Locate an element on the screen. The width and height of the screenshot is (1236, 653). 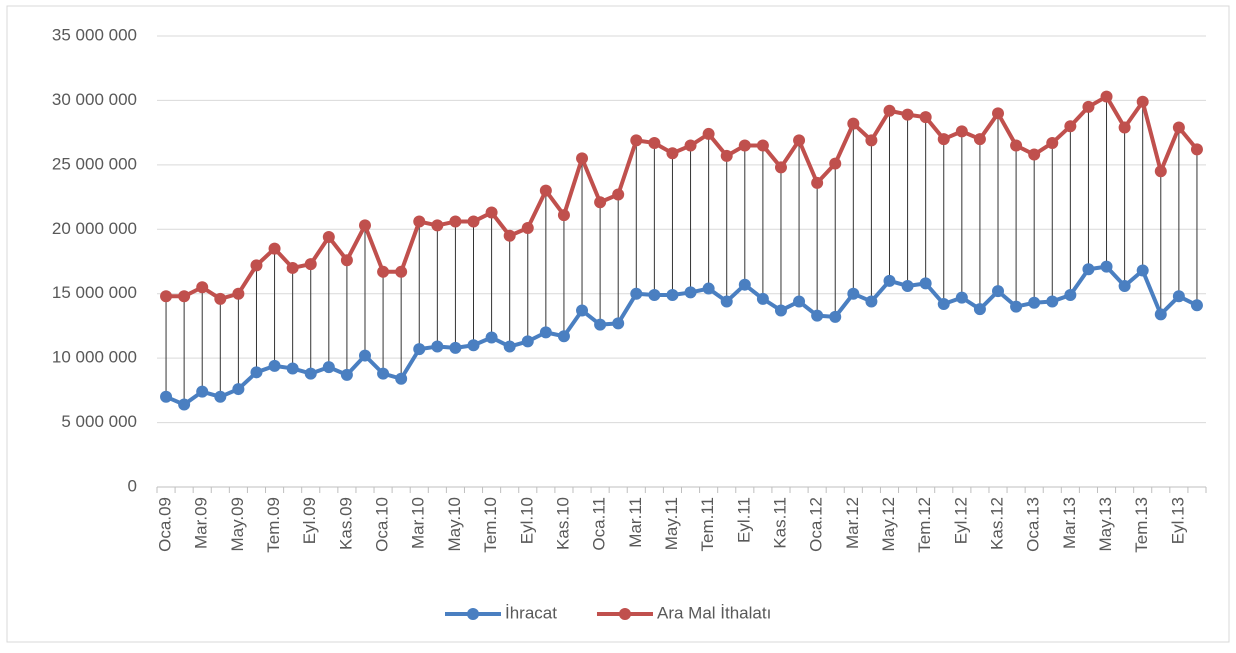
x-tick-label: Kas.11 is located at coordinates (779, 523).